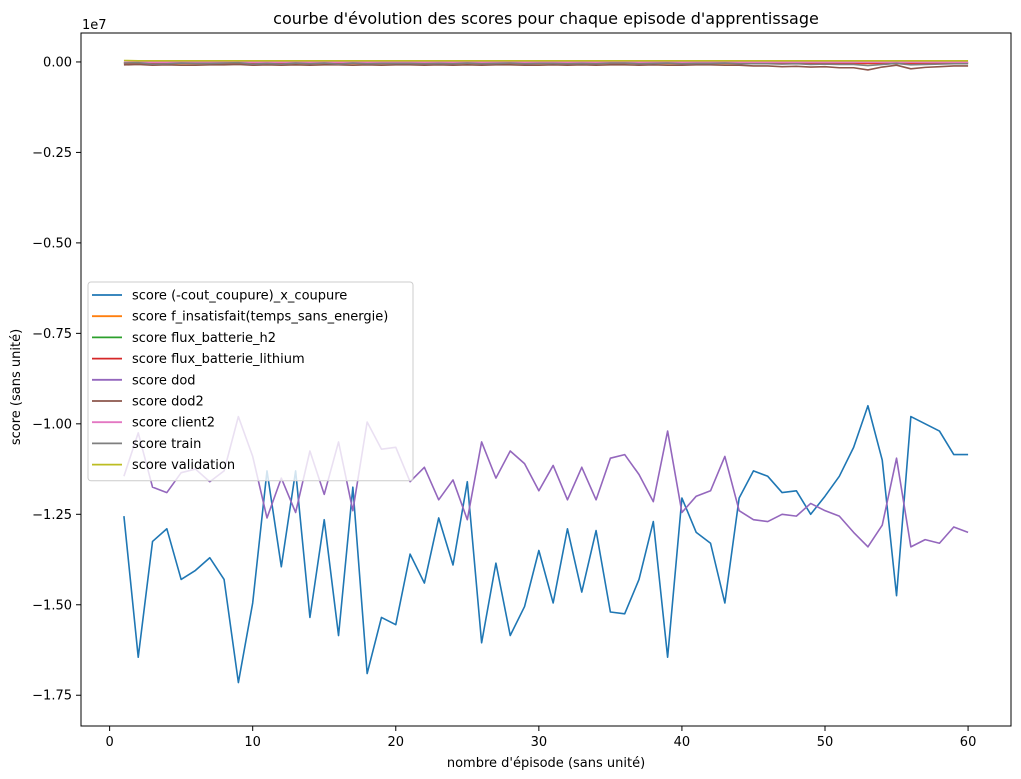 Image resolution: width=1021 pixels, height=779 pixels. I want to click on legend-entry: score validation, so click(183, 465).